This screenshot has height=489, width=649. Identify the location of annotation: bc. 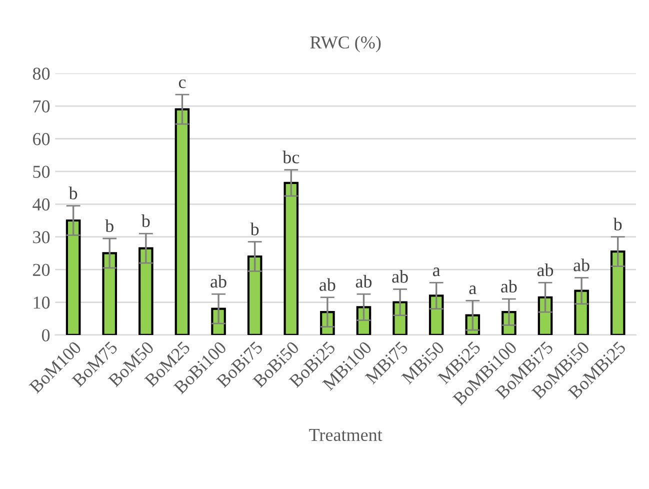
(291, 157).